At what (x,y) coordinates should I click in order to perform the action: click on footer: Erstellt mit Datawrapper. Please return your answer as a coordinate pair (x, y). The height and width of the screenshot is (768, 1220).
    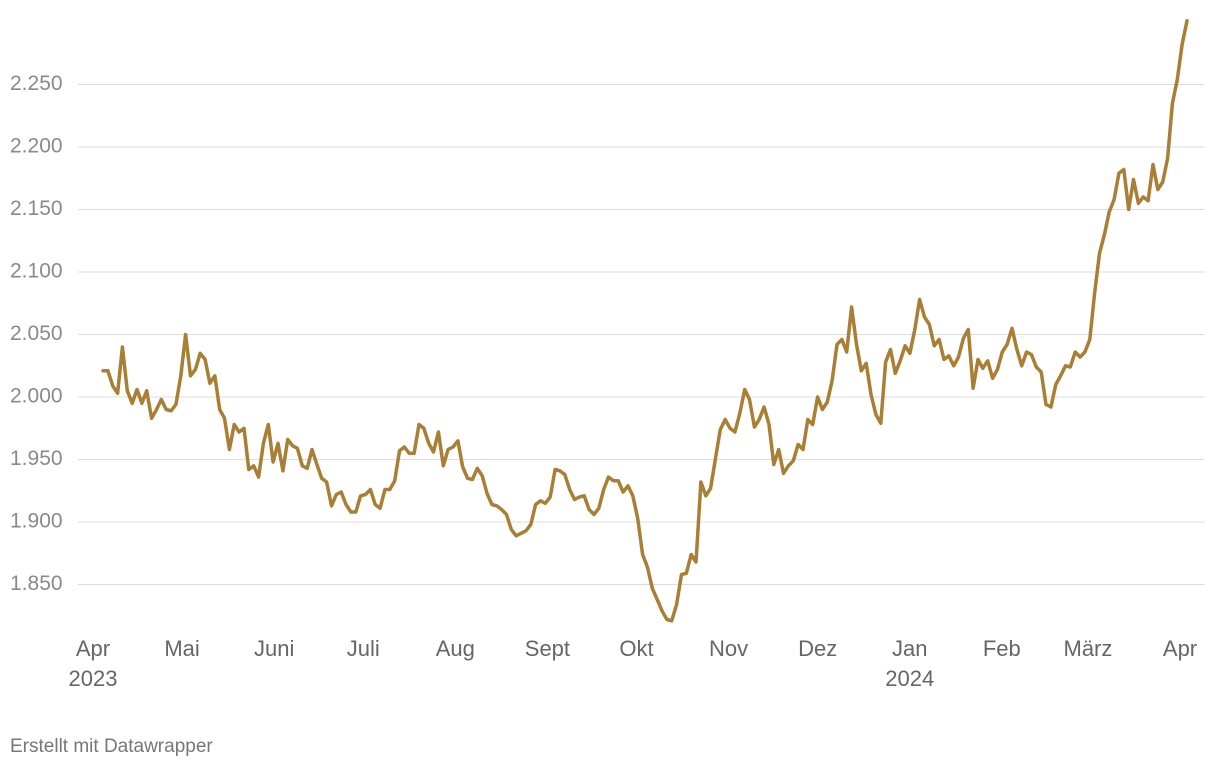
    Looking at the image, I should click on (111, 746).